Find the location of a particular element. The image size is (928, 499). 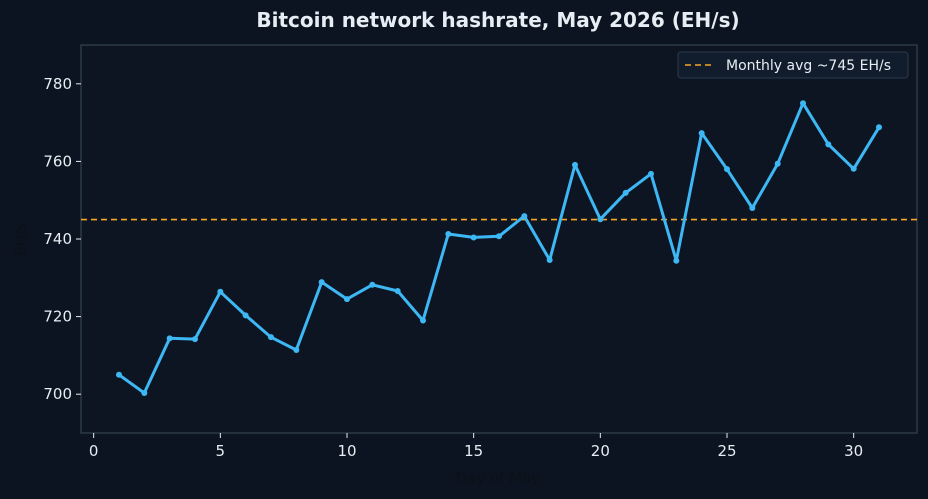

y-tick-label: 700 is located at coordinates (57, 394).